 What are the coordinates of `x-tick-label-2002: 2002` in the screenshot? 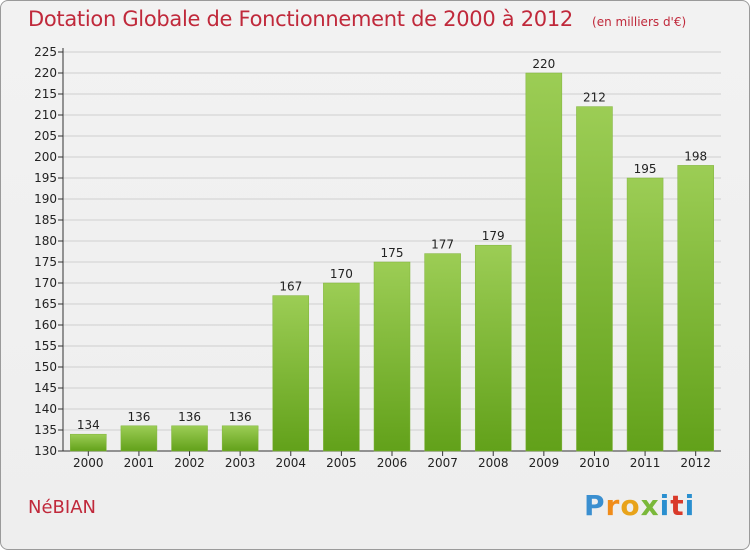 It's located at (189, 463).